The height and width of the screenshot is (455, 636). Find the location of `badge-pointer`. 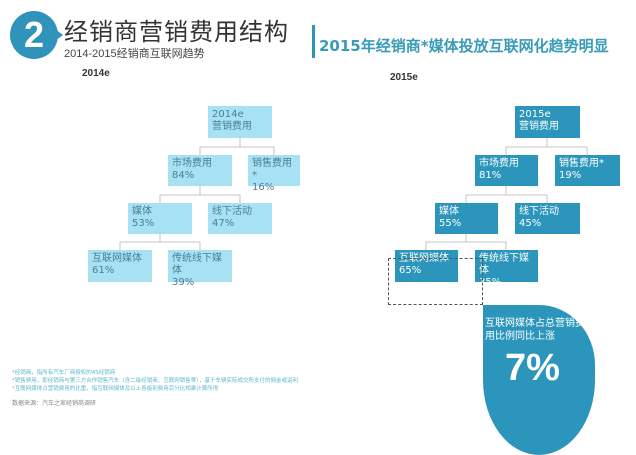

badge-pointer is located at coordinates (59, 35).